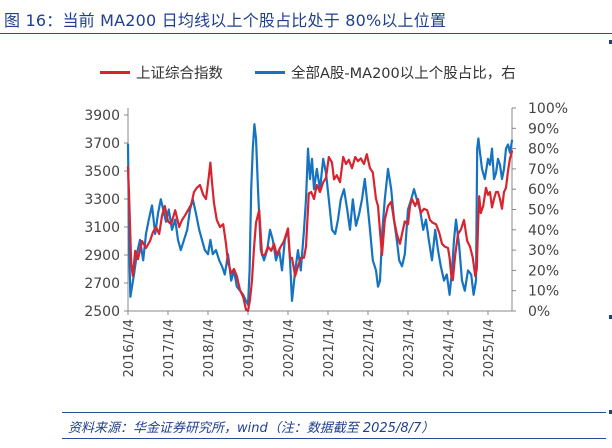 The image size is (612, 448). Describe the element at coordinates (548, 109) in the screenshot. I see `right-axis-tick-label: 100%` at that location.